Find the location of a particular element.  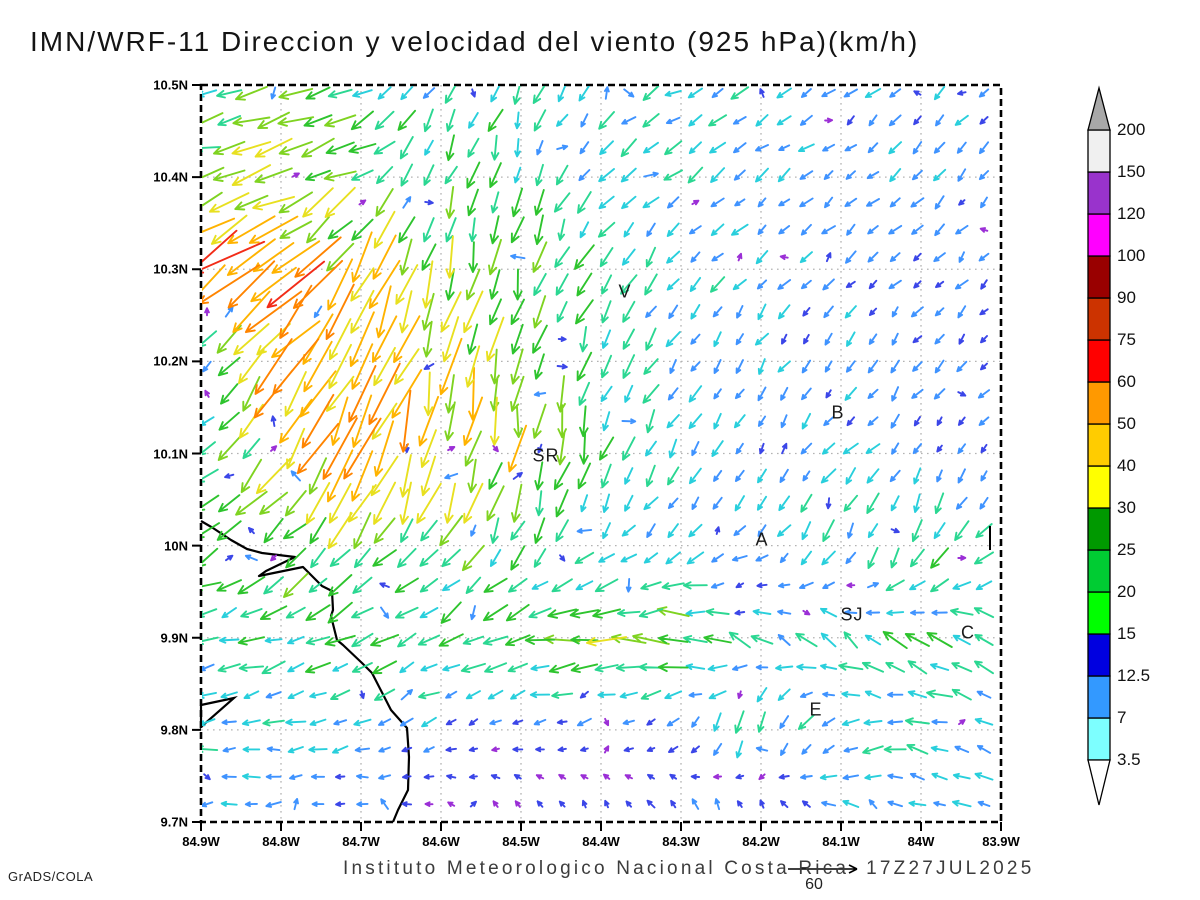

reference-vector-arrow is located at coordinates (823, 869).